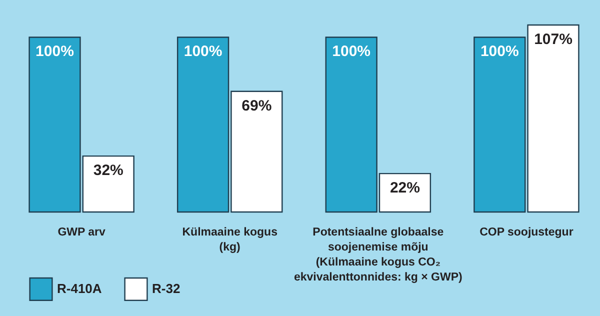 This screenshot has width=600, height=316. I want to click on x-tick-label: GWP arv, so click(82, 232).